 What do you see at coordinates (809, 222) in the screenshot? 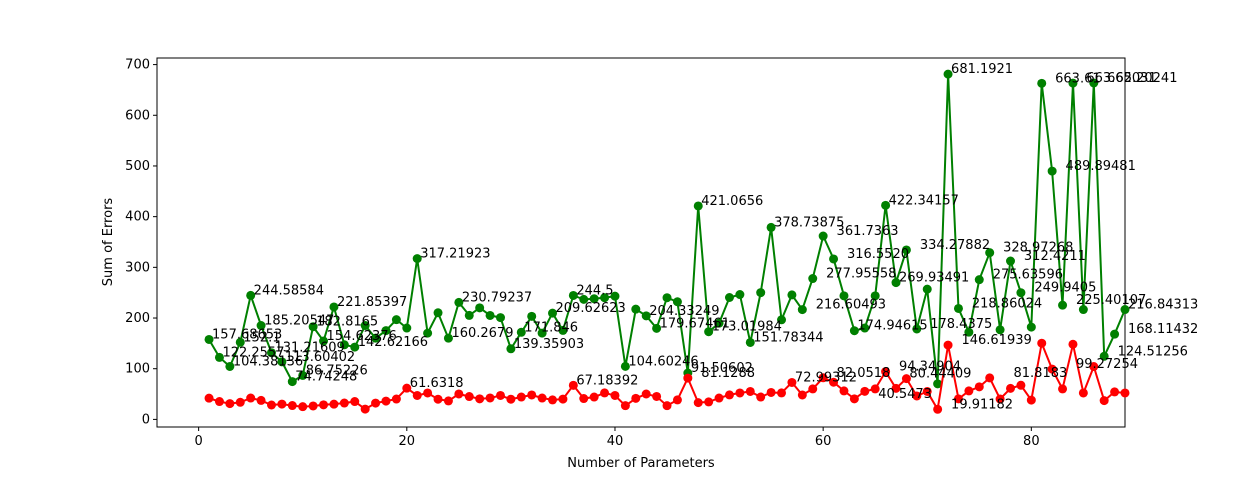
I see `data-label: 378.73875` at bounding box center [809, 222].